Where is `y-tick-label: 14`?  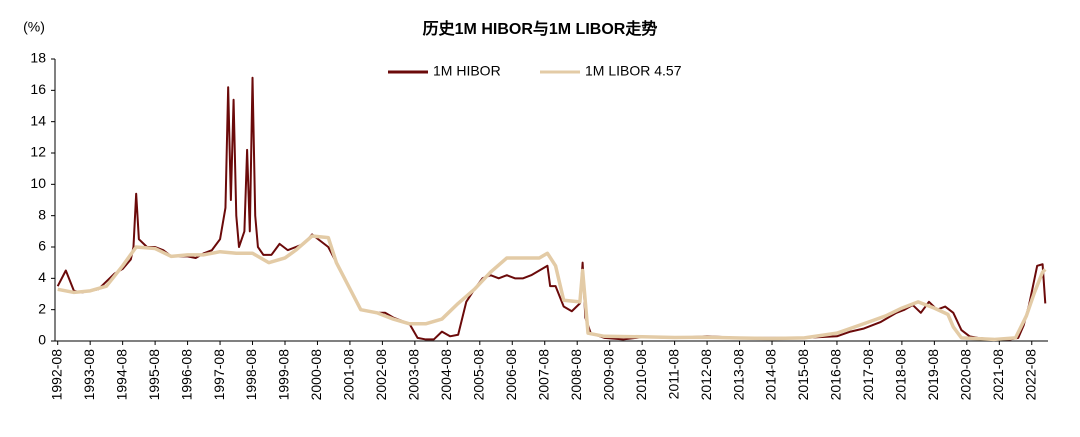
y-tick-label: 14 is located at coordinates (38, 120).